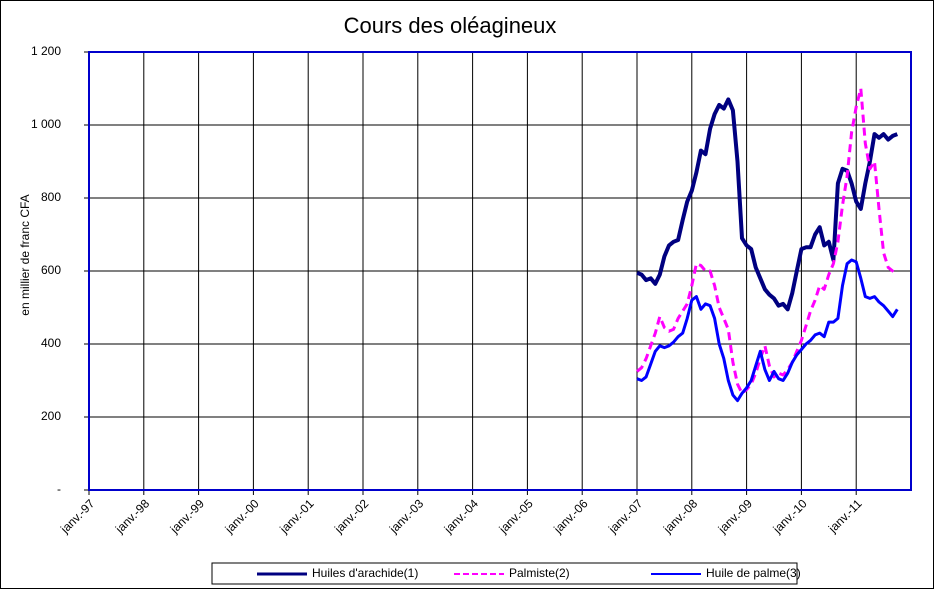 This screenshot has height=589, width=934. I want to click on legend-label: Huile de palme(3), so click(753, 573).